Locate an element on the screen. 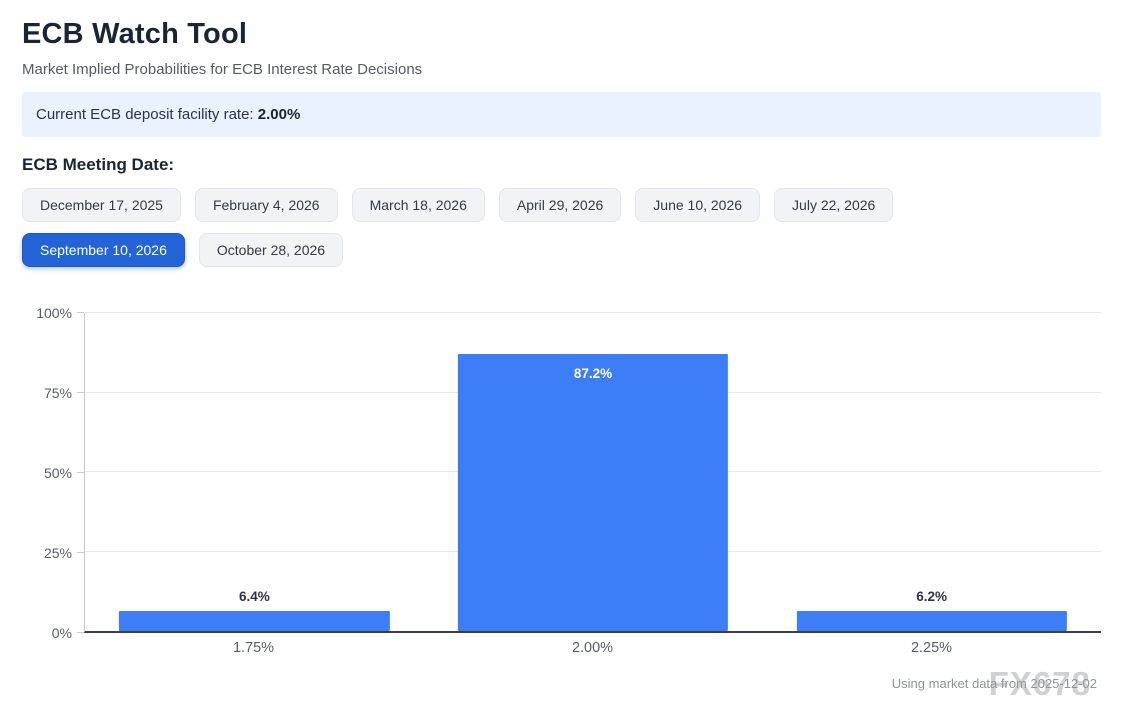  y-tick-label: 100% is located at coordinates (54, 313).